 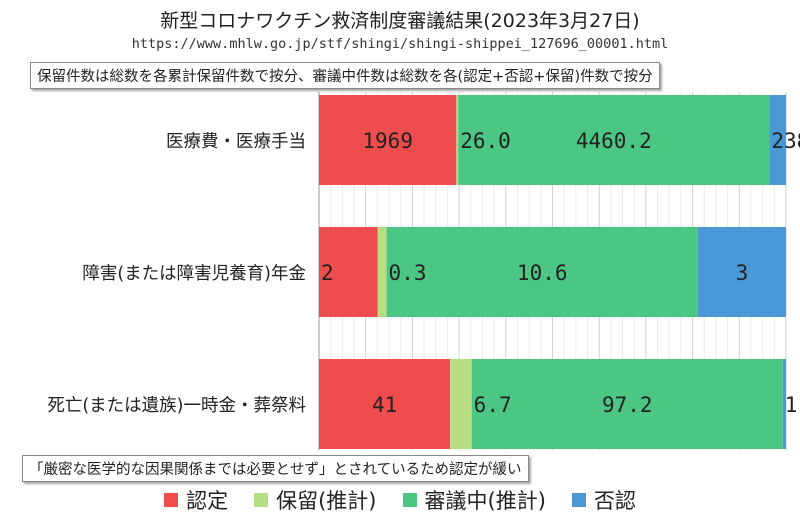 What do you see at coordinates (275, 468) in the screenshot?
I see `note-bottom: 「厳密な医学的な因果関係までは必要とせず」とされているため認定が緩い` at bounding box center [275, 468].